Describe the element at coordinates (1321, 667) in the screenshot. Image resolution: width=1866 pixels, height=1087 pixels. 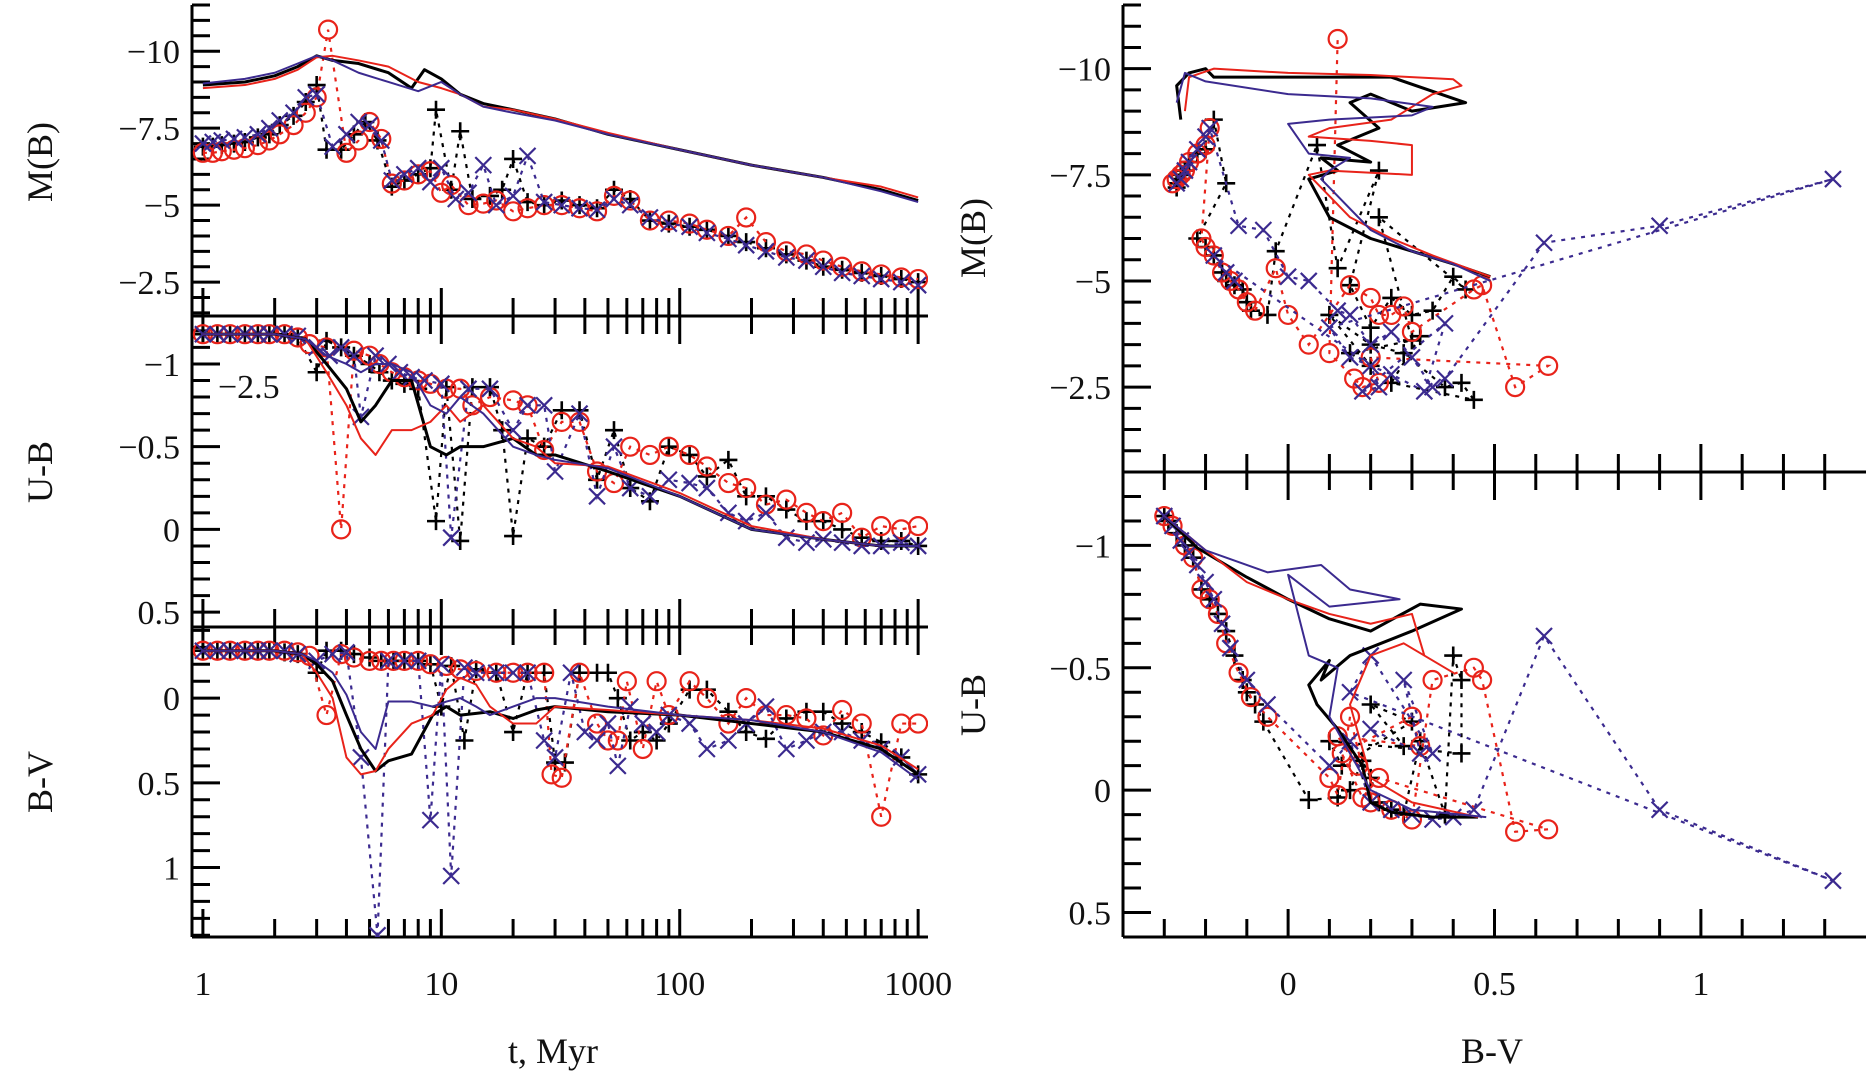
I see `solid-track-model-B` at that location.